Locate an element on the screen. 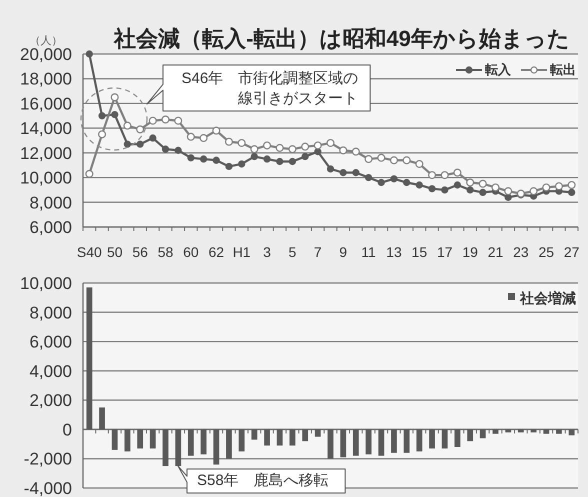  y-tick-label: 12,000 is located at coordinates (46, 153).